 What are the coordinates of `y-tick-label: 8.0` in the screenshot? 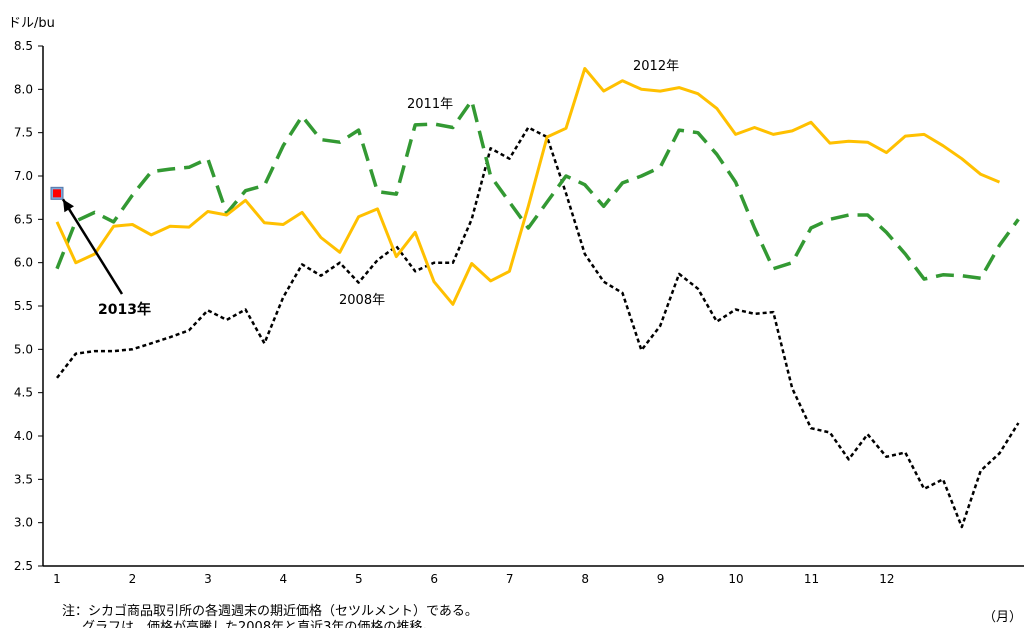 It's located at (23, 89).